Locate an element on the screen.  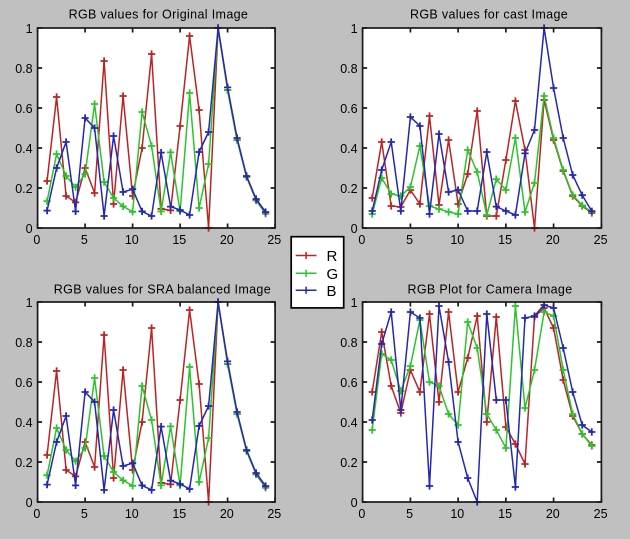
svg-text:RGB values for SRA balanced Im: RGB values for SRA balanced Image is located at coordinates (162, 290).